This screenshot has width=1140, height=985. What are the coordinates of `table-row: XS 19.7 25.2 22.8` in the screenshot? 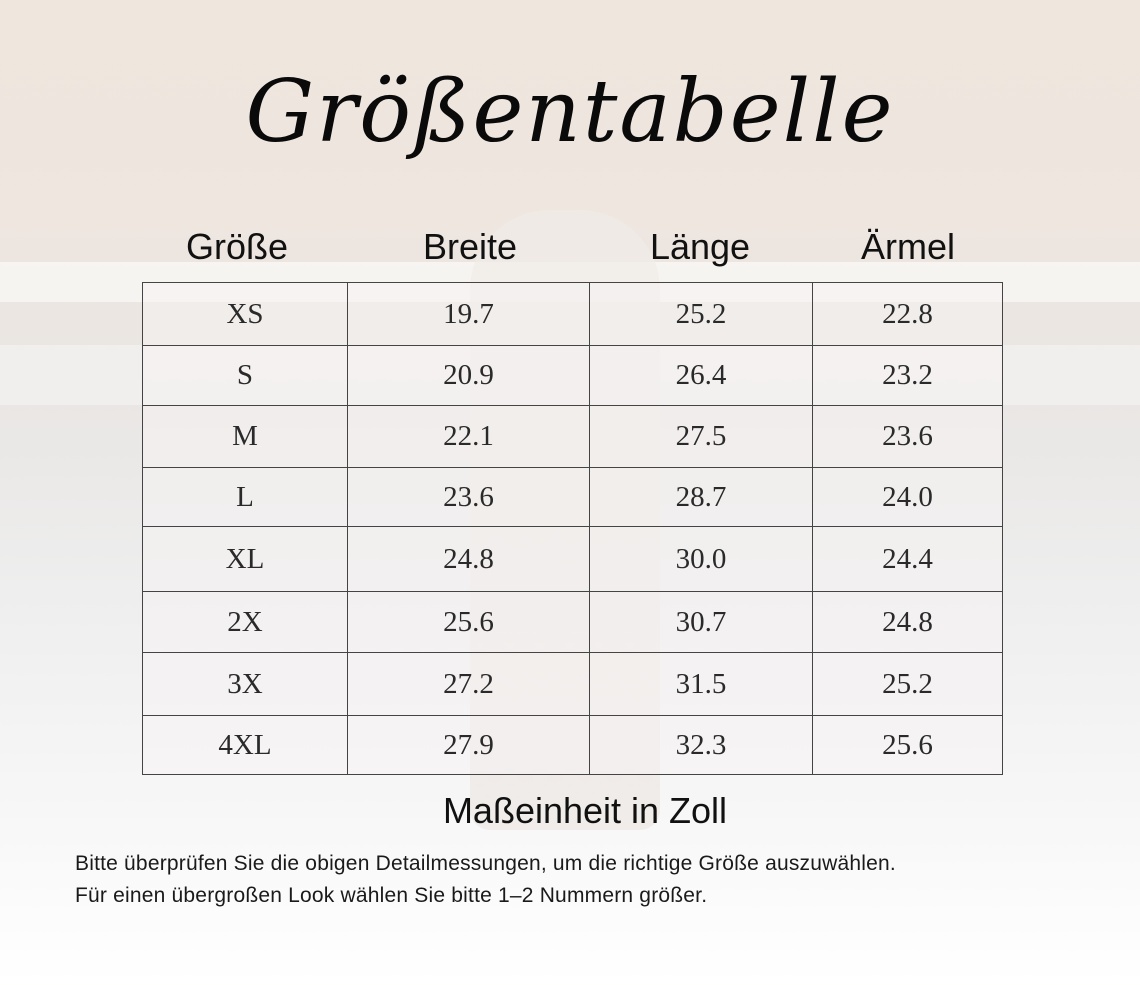 It's located at (572, 314).